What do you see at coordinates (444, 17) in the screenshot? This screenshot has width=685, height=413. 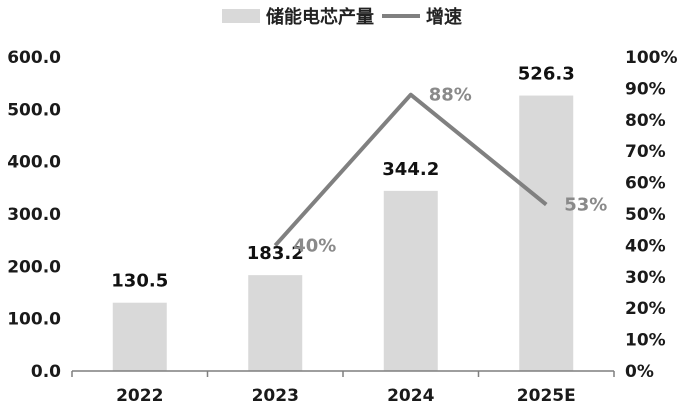 I see `legend-line-label: 增速` at bounding box center [444, 17].